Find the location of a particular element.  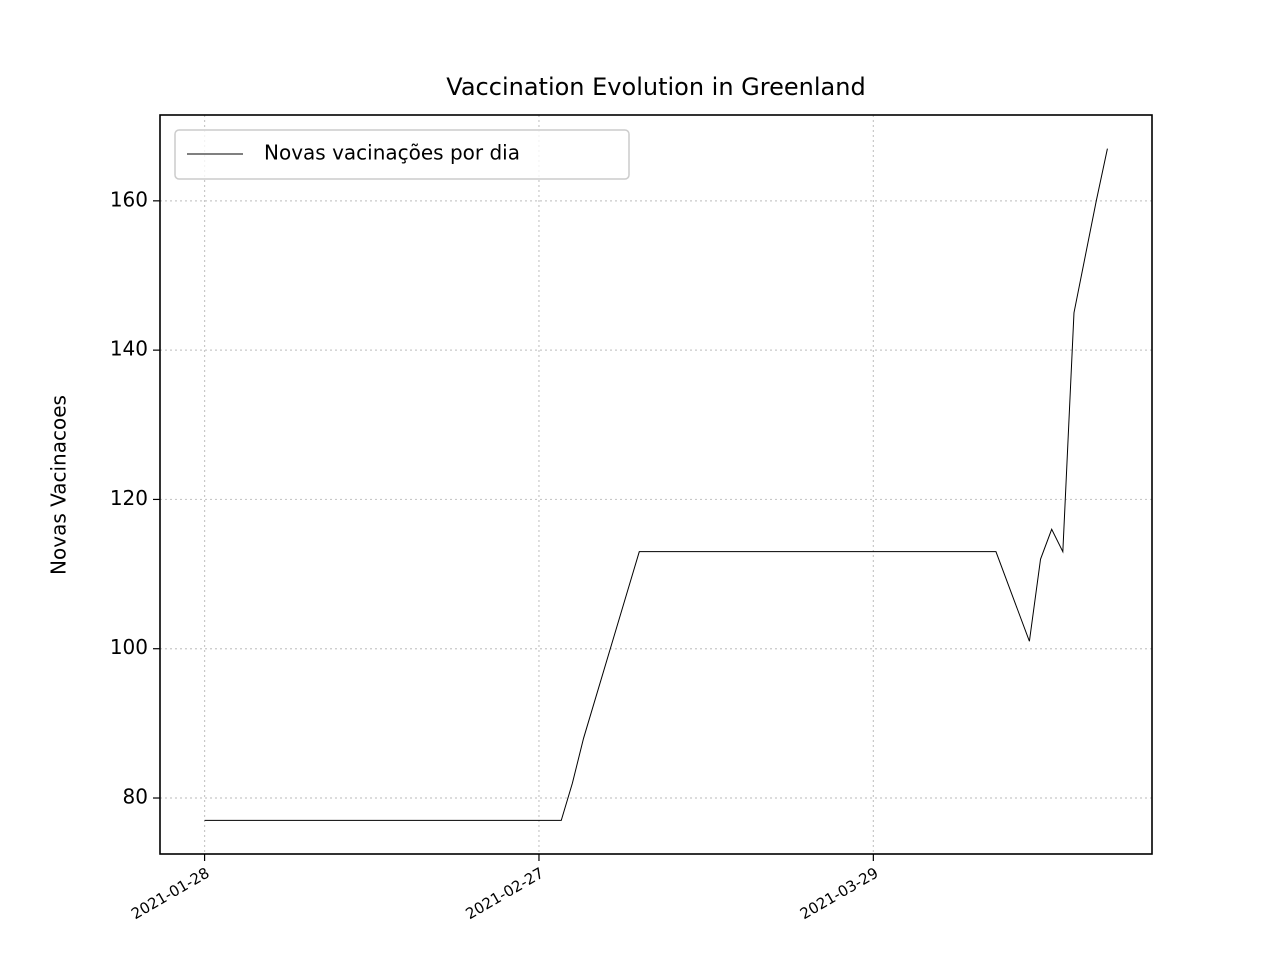

legend-box is located at coordinates (402, 154).